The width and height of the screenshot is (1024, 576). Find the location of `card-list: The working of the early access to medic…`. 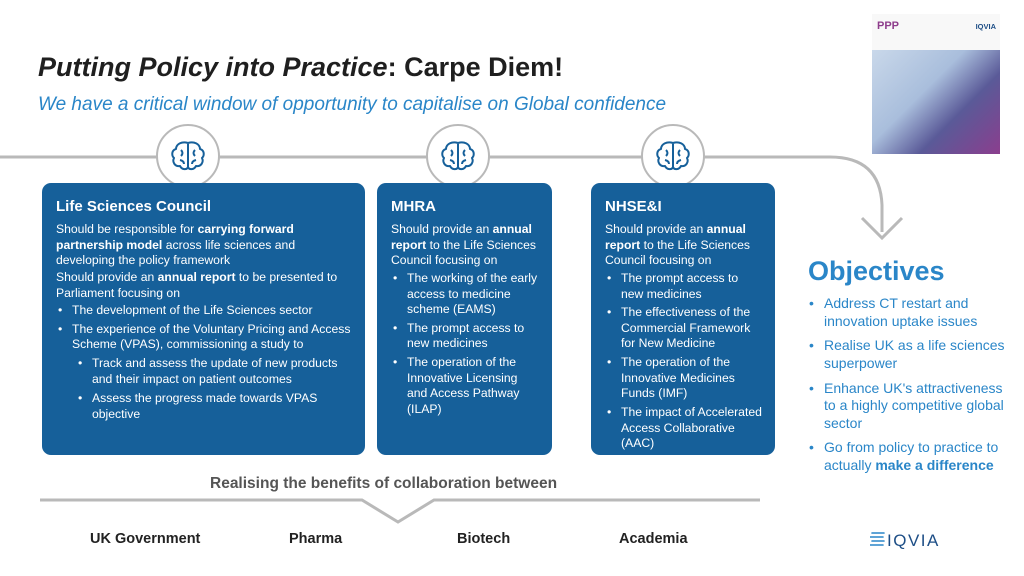

card-list: The working of the early access to medic… is located at coordinates (465, 344).